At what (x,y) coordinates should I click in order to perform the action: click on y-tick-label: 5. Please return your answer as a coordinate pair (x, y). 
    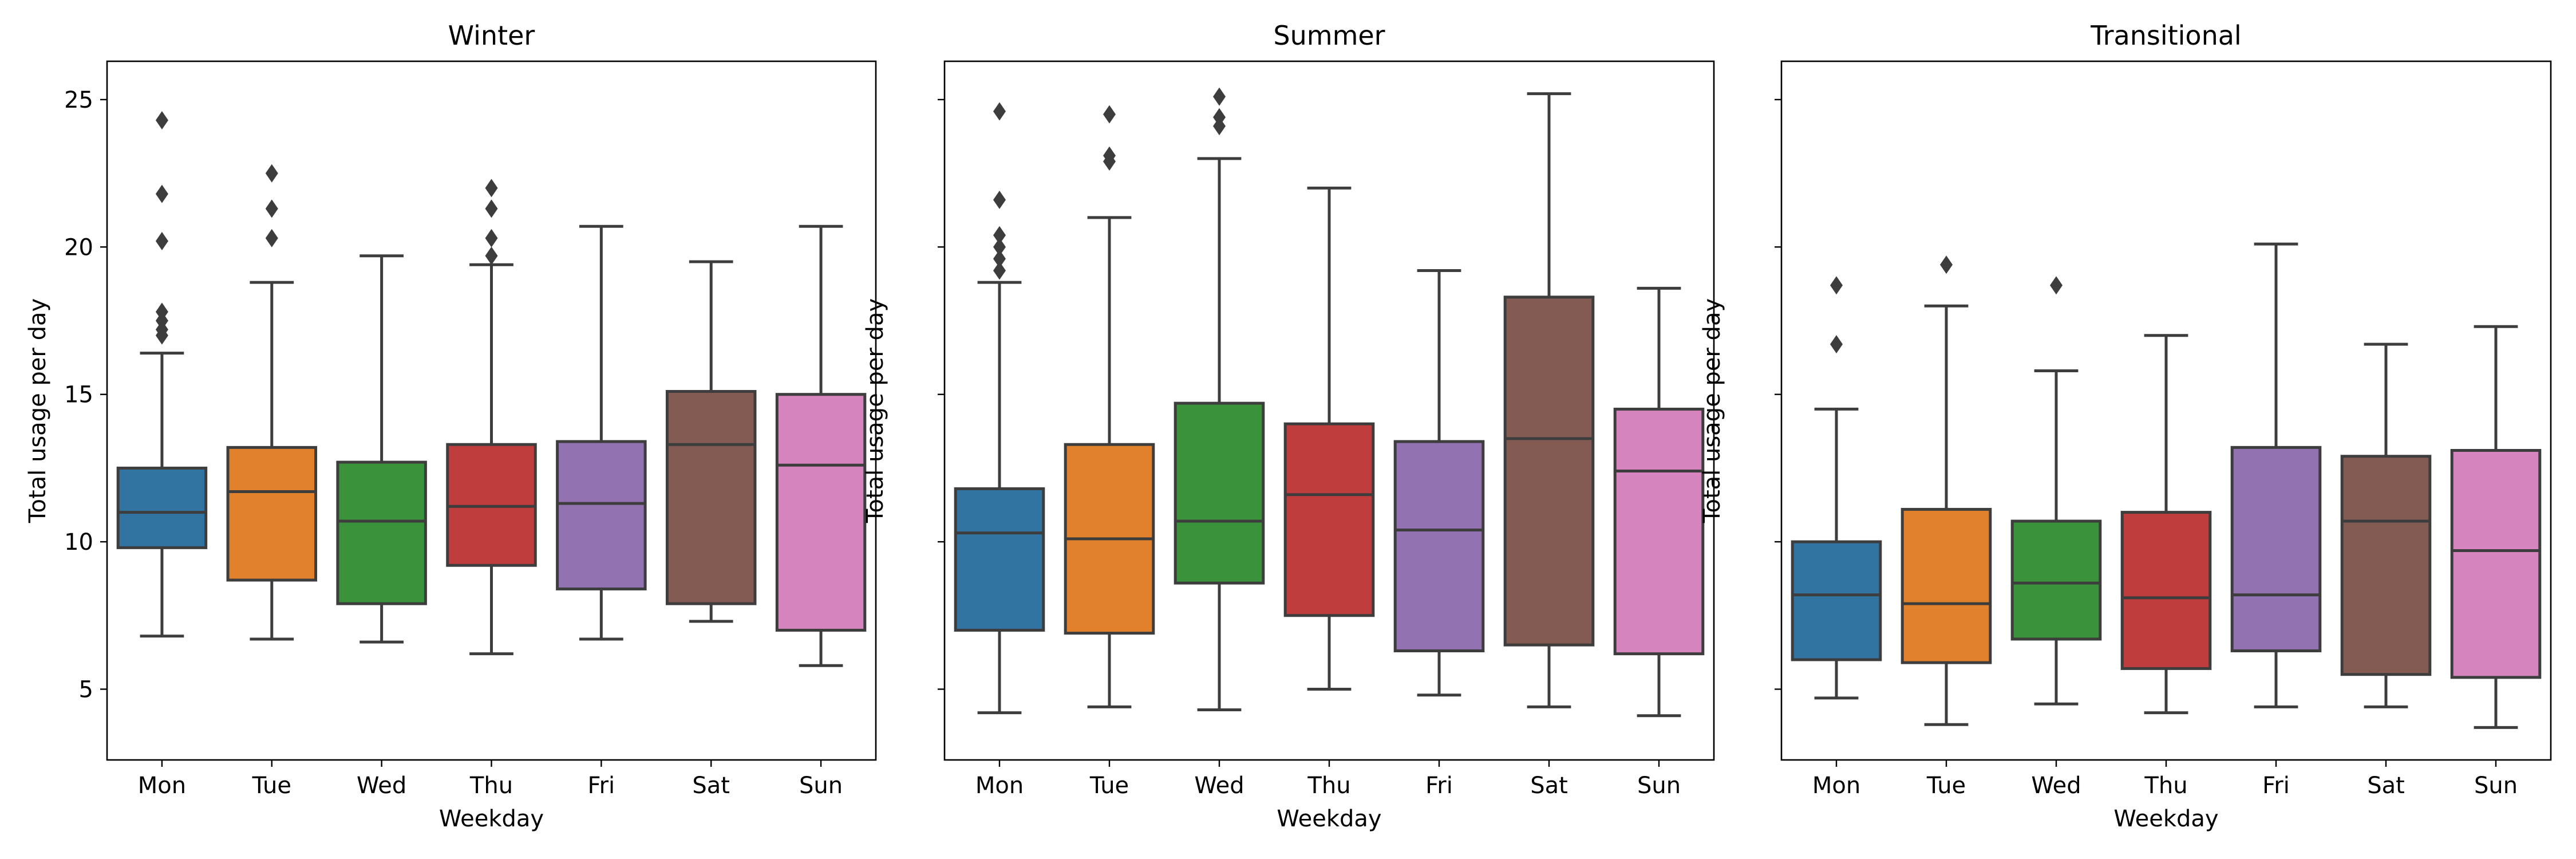
    Looking at the image, I should click on (86, 689).